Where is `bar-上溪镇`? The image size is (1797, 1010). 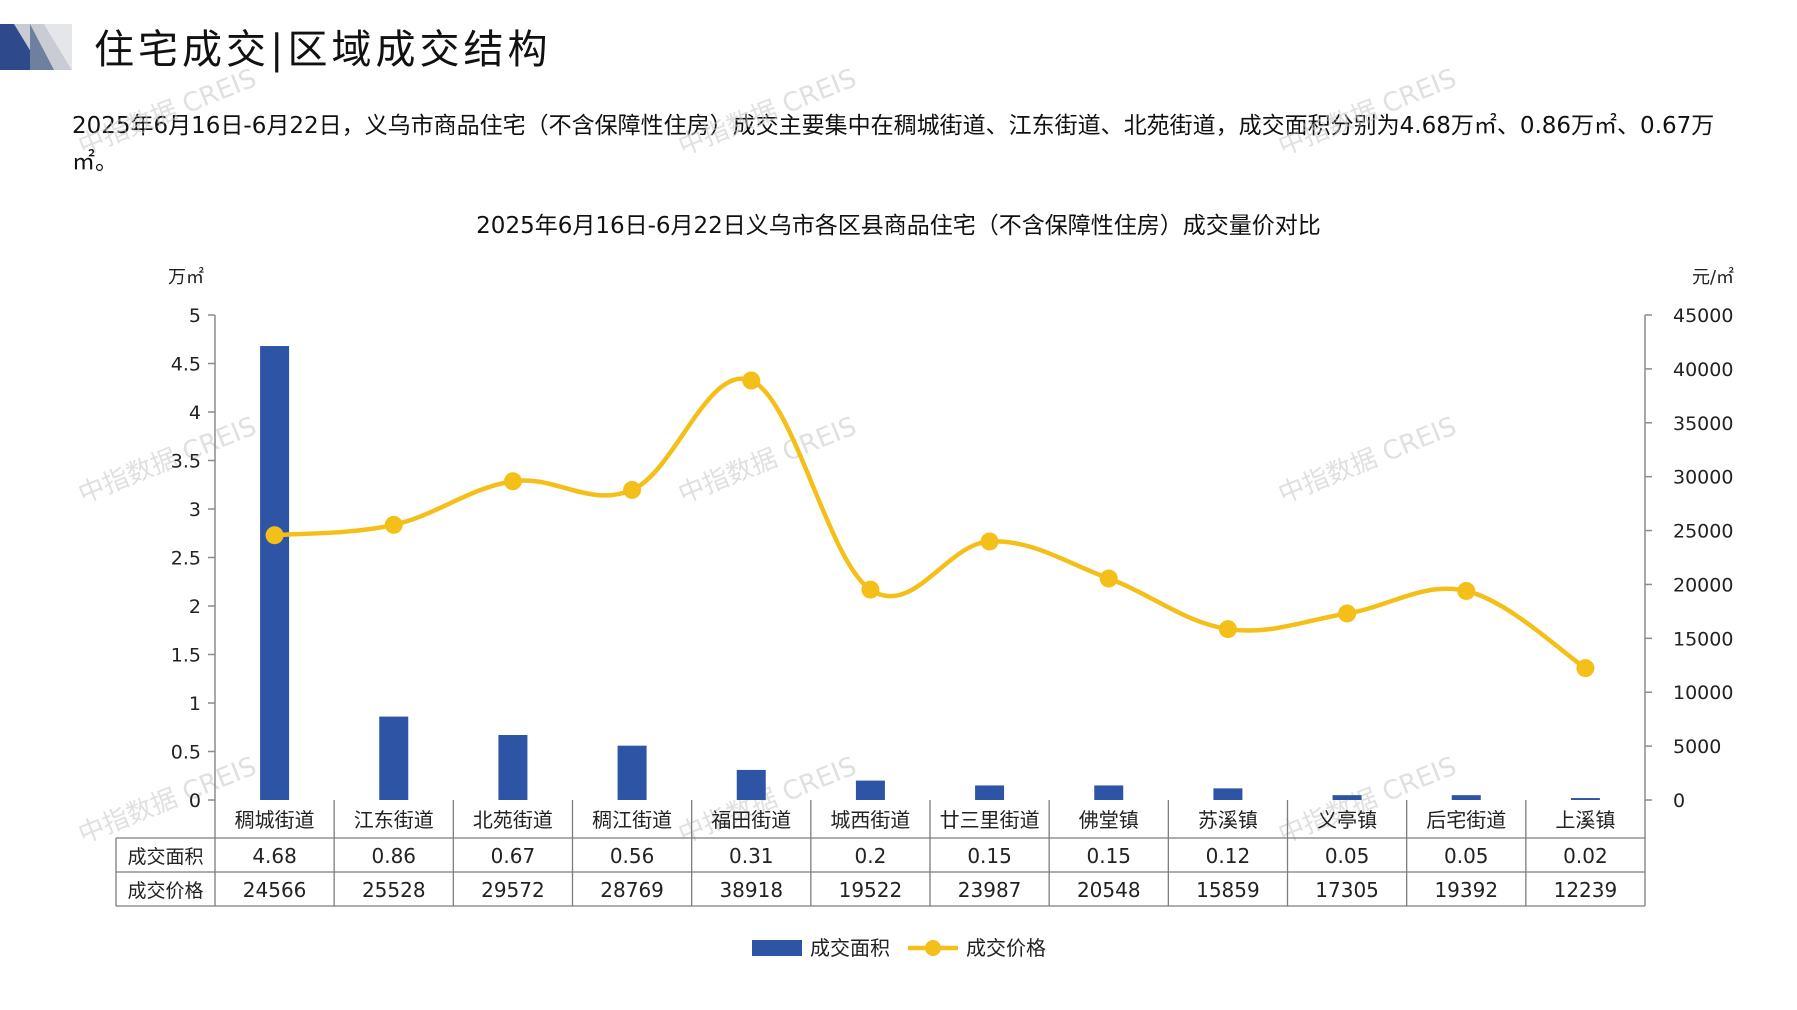 bar-上溪镇 is located at coordinates (1585, 799).